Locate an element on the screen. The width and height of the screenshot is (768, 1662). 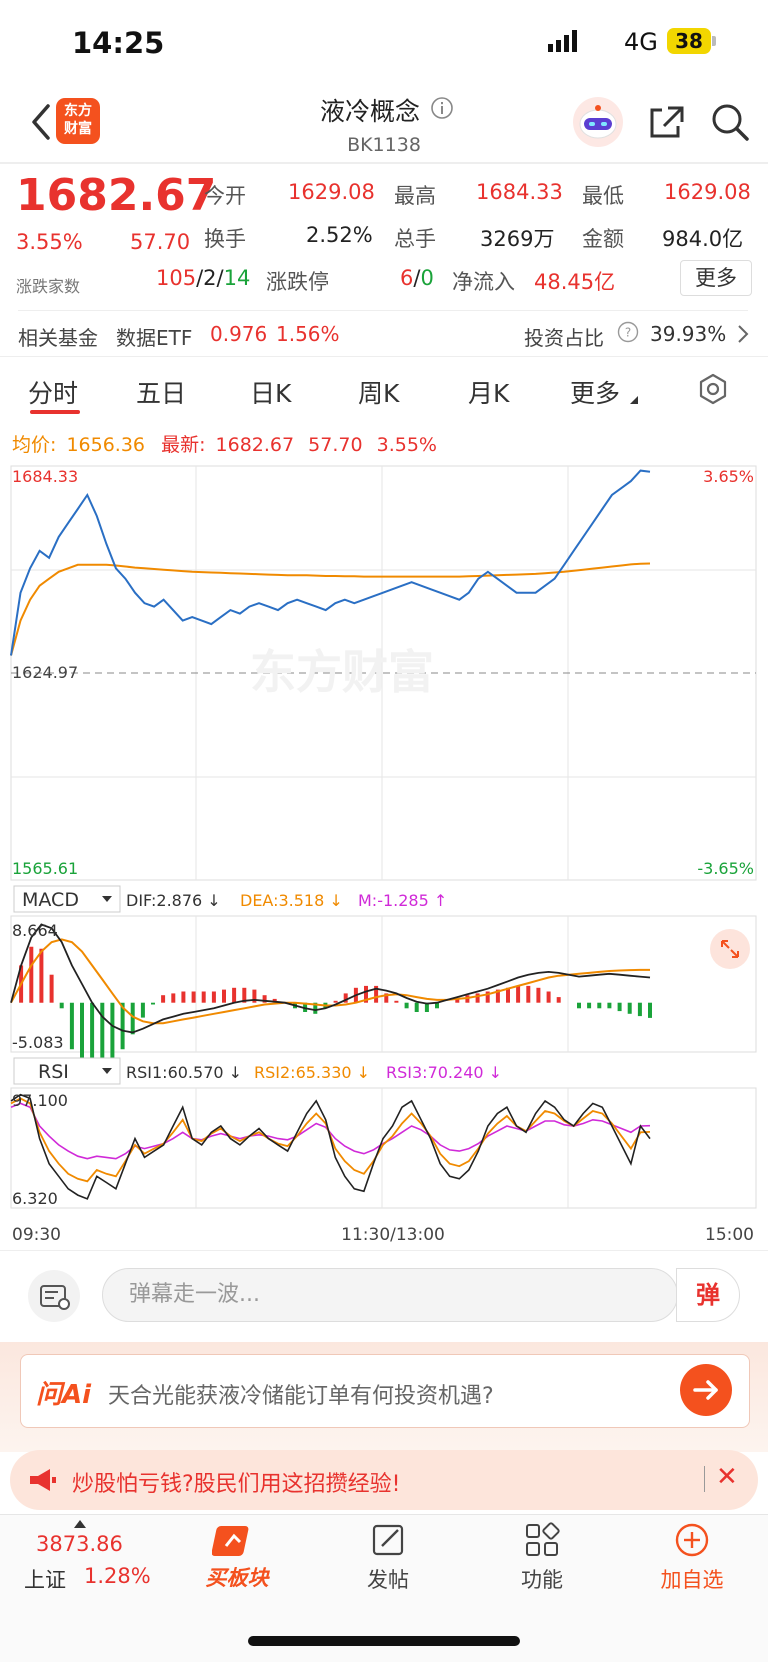
nav-add-watchlist: 加自选 is located at coordinates (692, 1580).